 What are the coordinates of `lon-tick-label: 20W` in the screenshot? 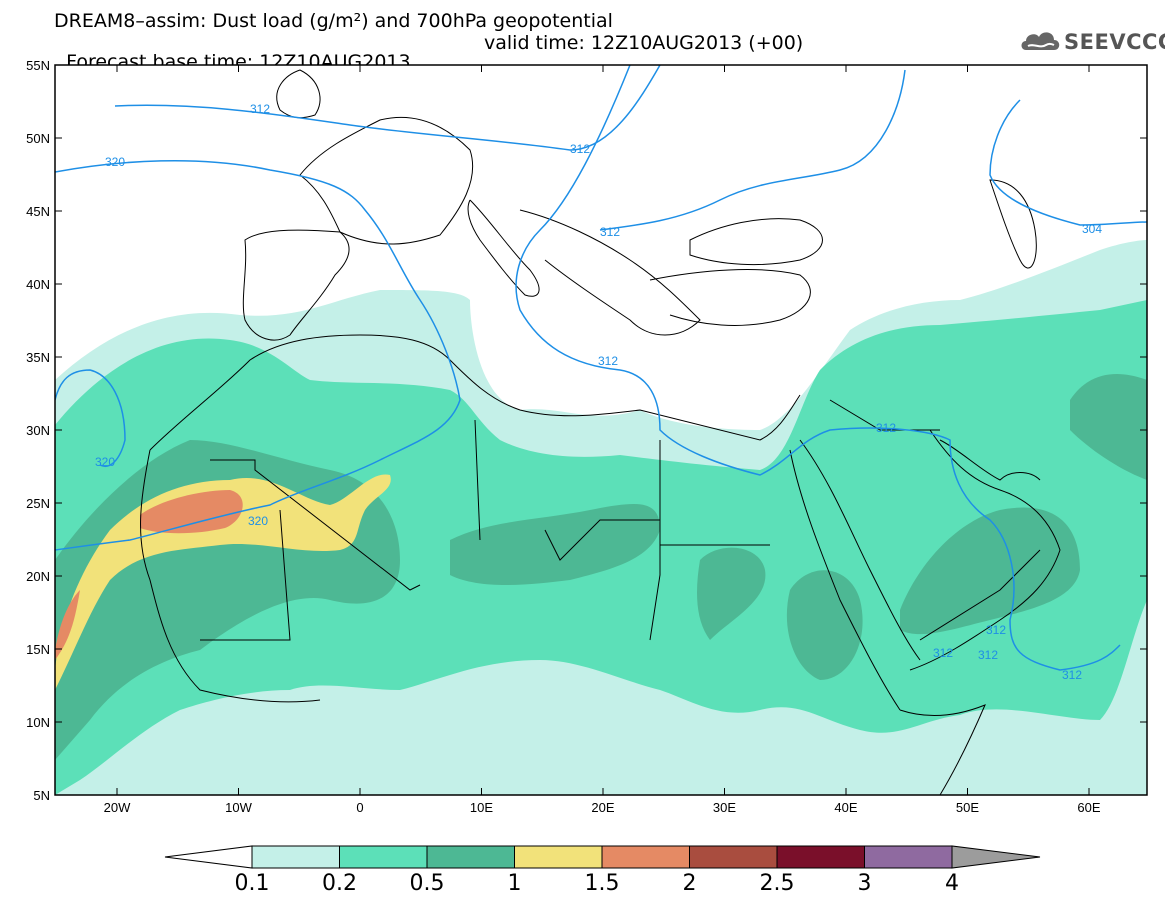 It's located at (117, 807).